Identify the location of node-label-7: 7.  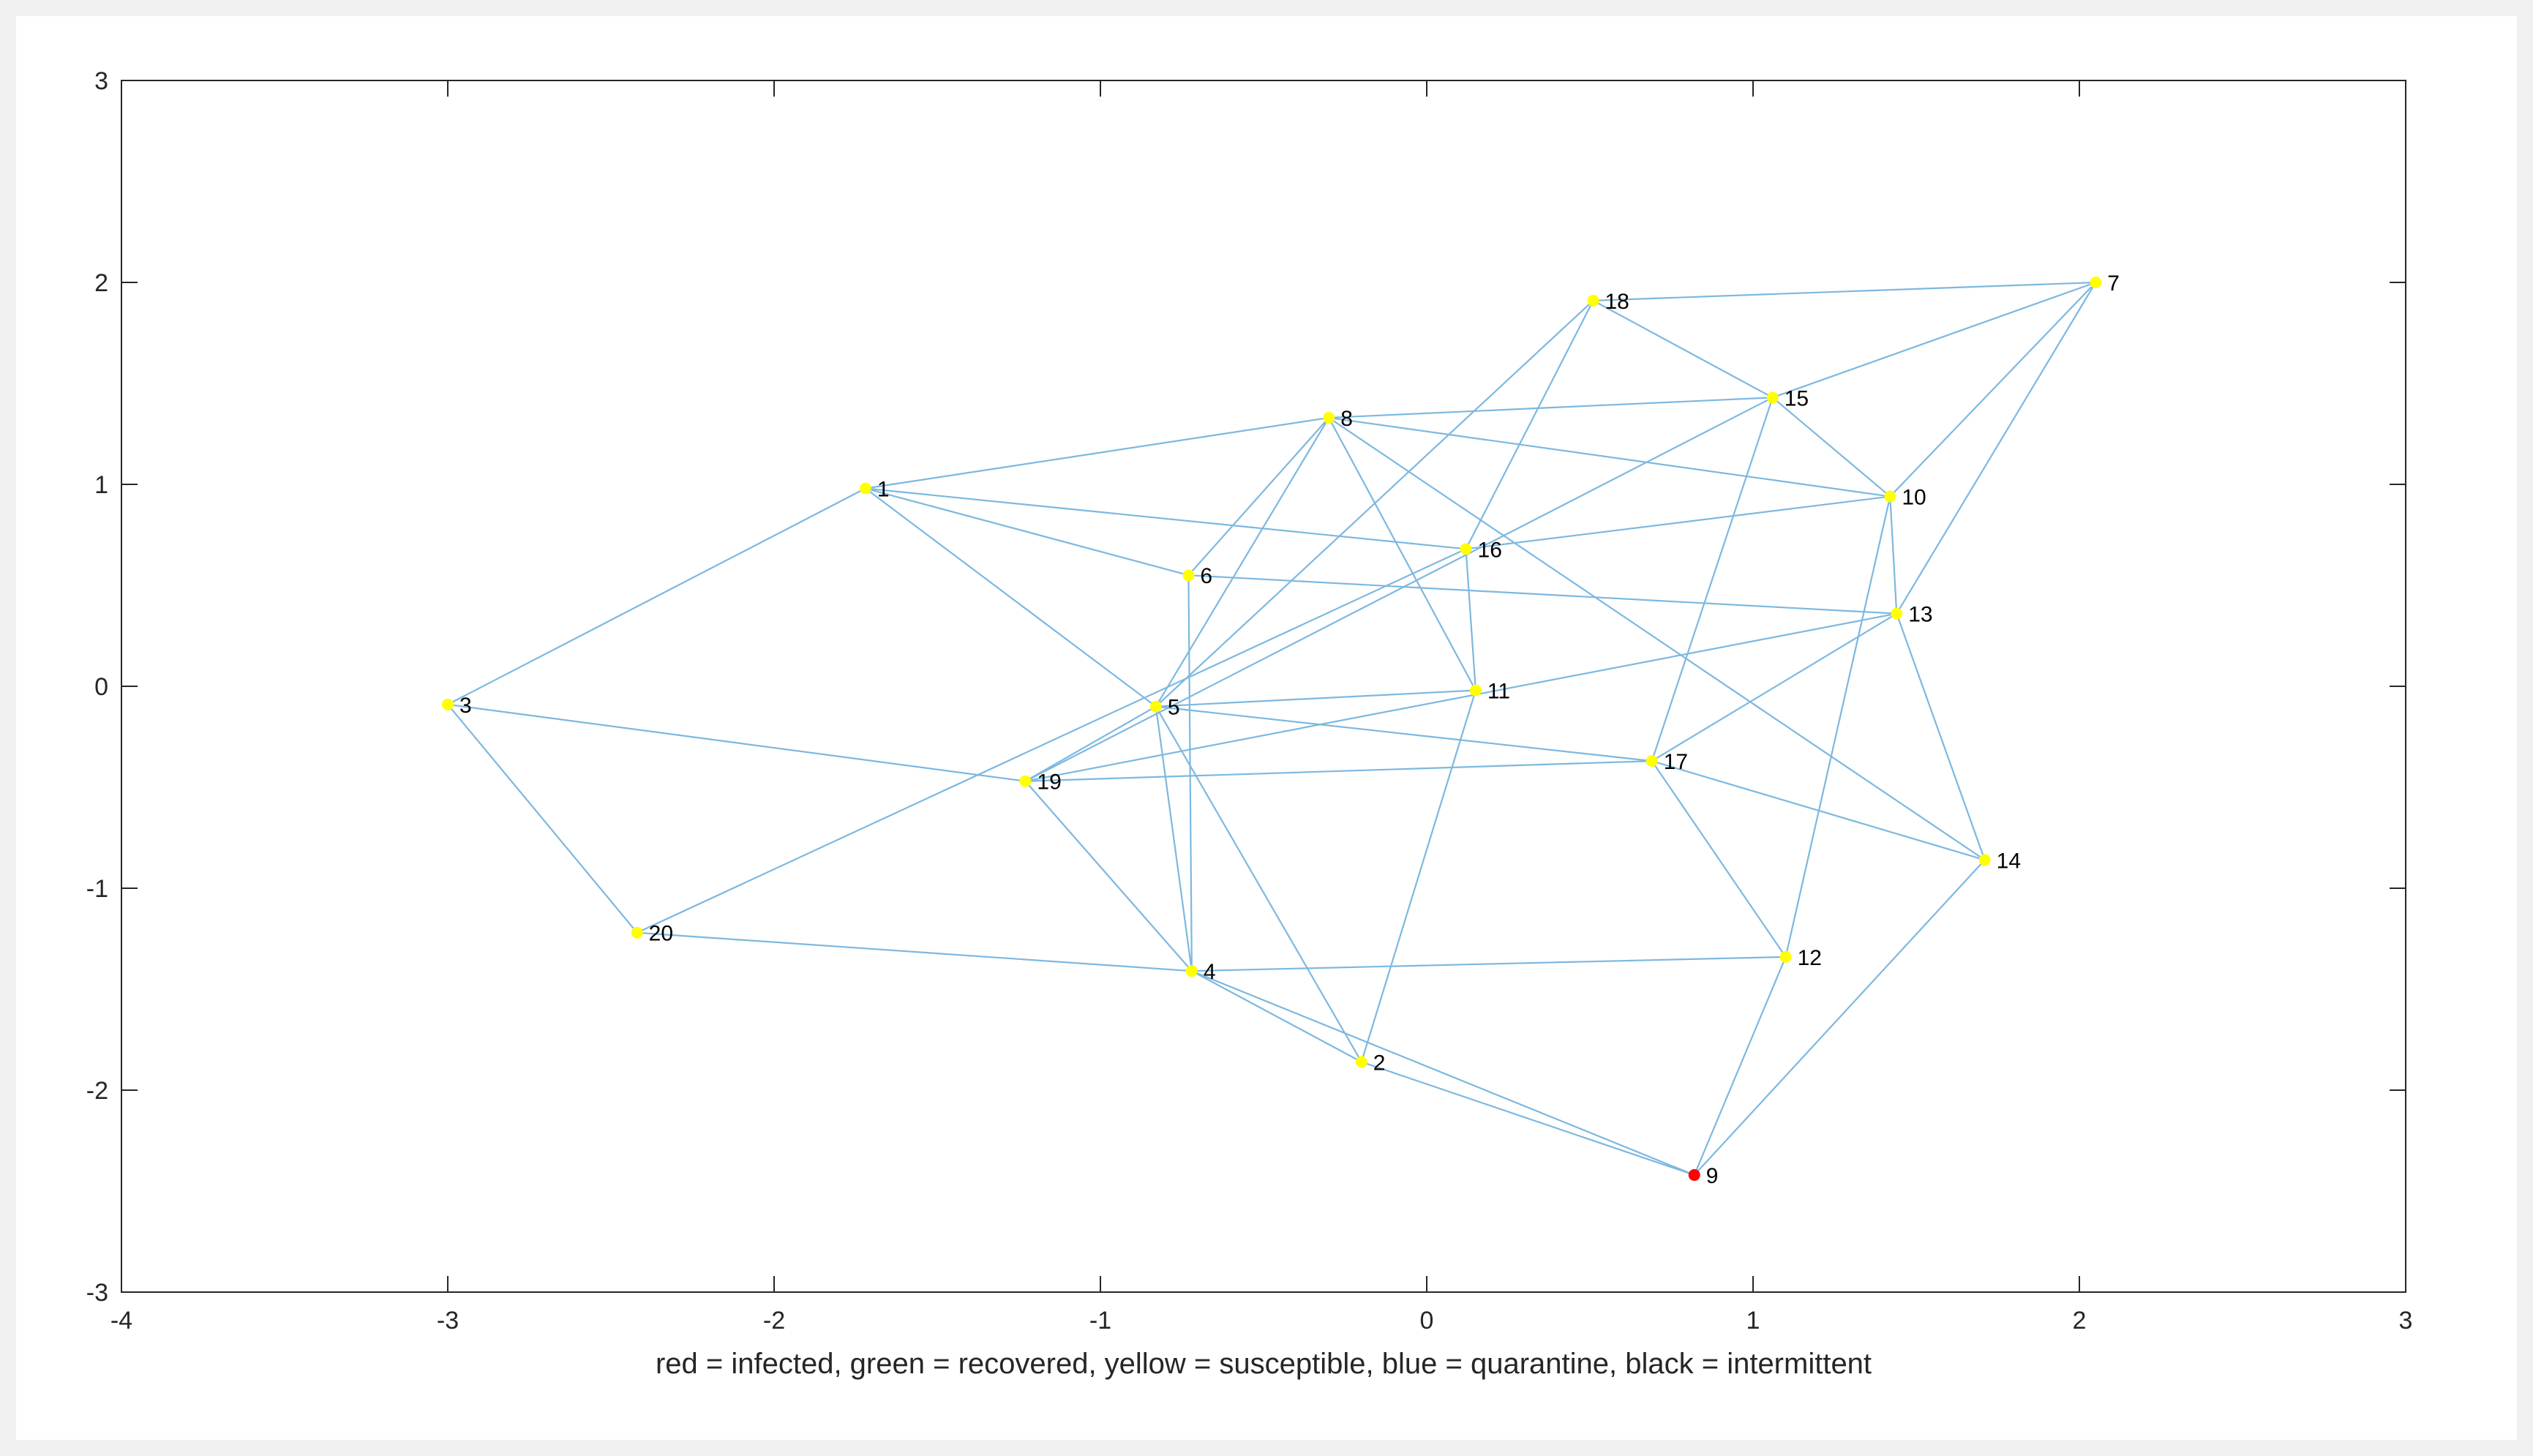
(2113, 283).